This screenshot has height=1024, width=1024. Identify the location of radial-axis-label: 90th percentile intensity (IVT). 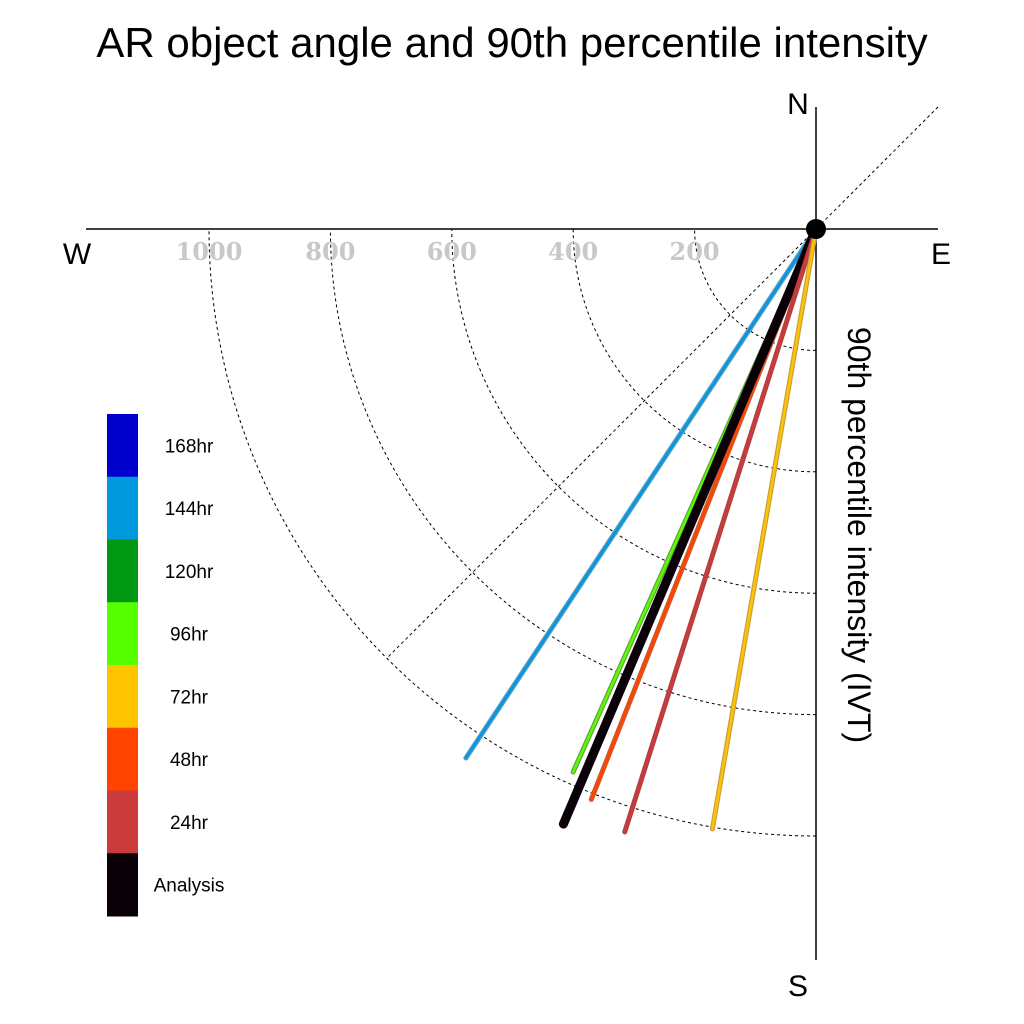
(859, 535).